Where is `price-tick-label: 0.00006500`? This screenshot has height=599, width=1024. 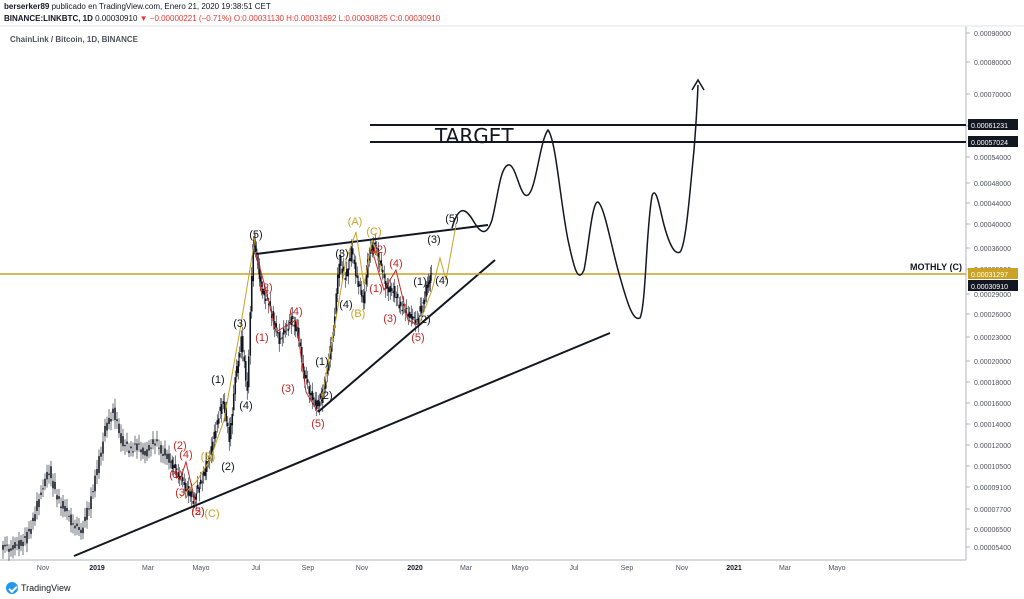 price-tick-label: 0.00006500 is located at coordinates (992, 530).